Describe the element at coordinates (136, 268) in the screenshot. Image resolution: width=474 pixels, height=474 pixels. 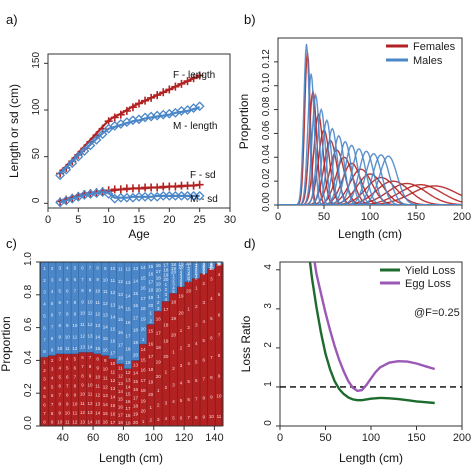
I see `panel-c-male-cell-label: 13` at that location.